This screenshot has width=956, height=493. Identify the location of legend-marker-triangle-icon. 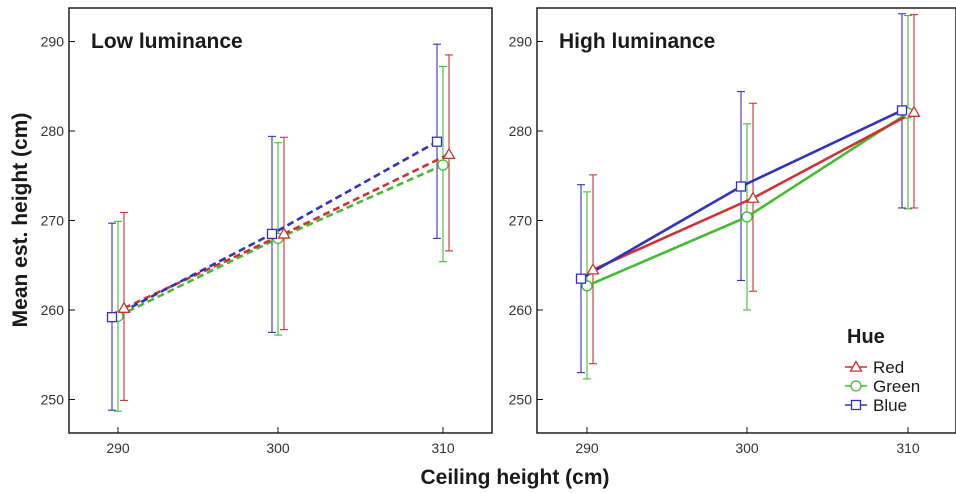
(856, 366).